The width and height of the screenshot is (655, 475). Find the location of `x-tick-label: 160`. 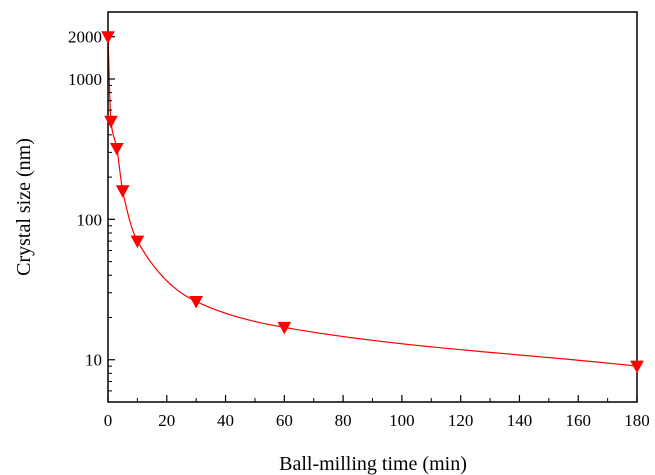

x-tick-label: 160 is located at coordinates (578, 420).